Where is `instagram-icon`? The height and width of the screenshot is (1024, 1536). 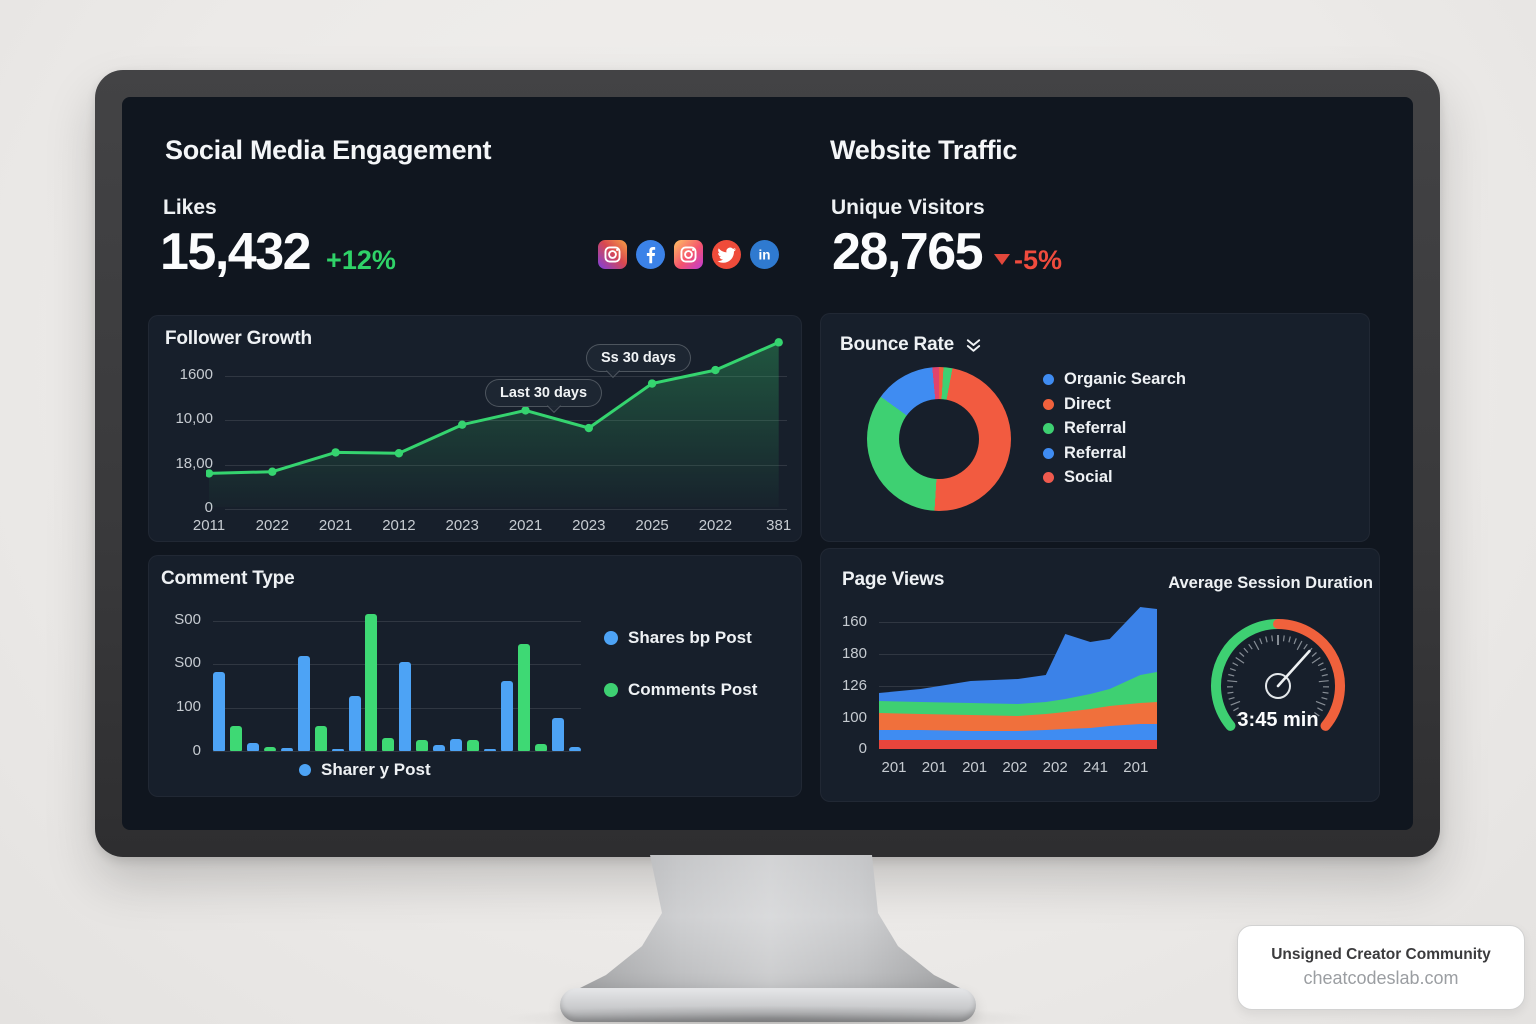
instagram-icon is located at coordinates (612, 254).